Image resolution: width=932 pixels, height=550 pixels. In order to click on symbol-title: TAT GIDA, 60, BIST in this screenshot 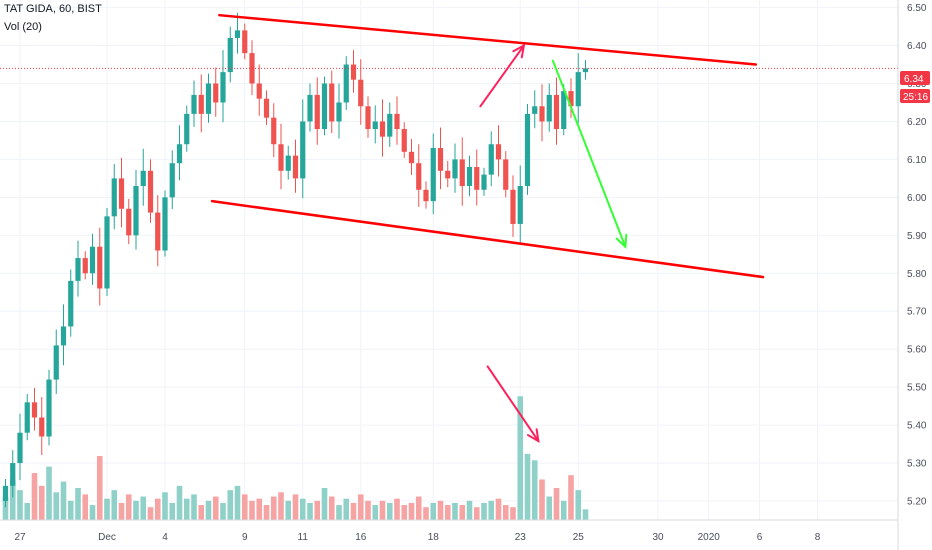, I will do `click(53, 9)`.